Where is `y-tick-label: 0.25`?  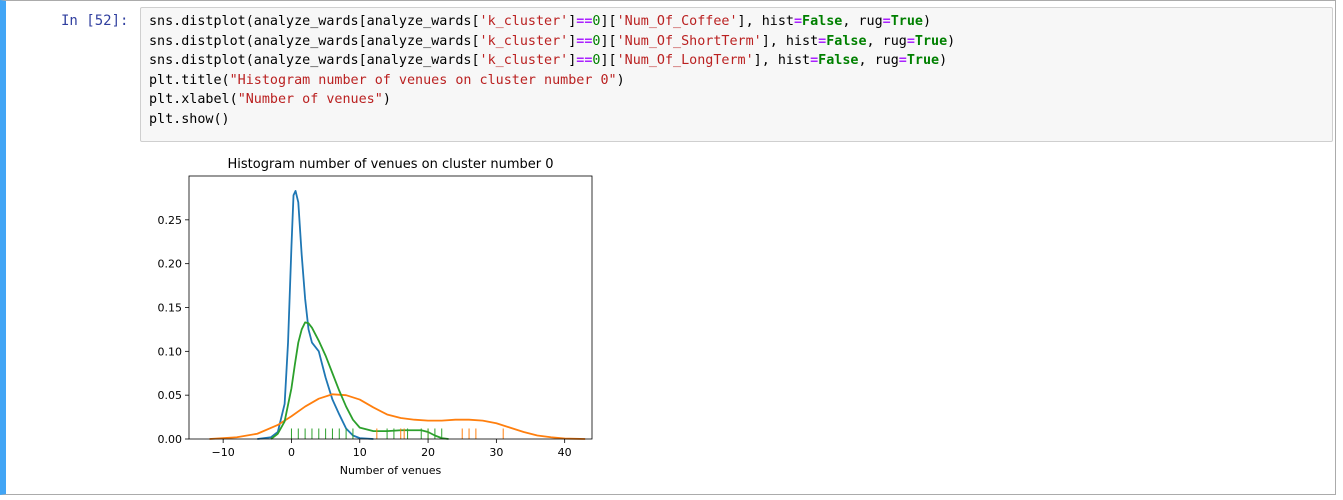
y-tick-label: 0.25 is located at coordinates (170, 220).